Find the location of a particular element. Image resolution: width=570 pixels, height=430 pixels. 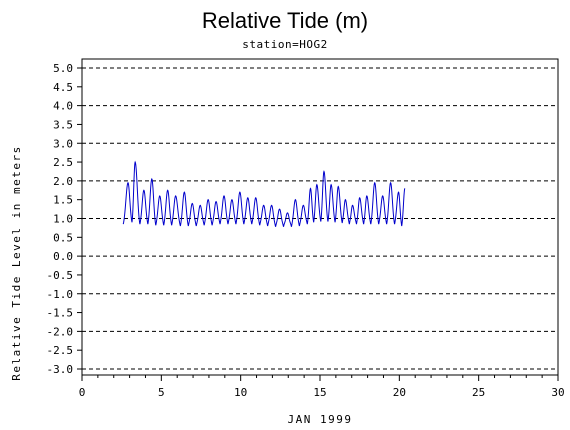

x-axis: 0 5 10 15 20 25 30 is located at coordinates (322, 387).